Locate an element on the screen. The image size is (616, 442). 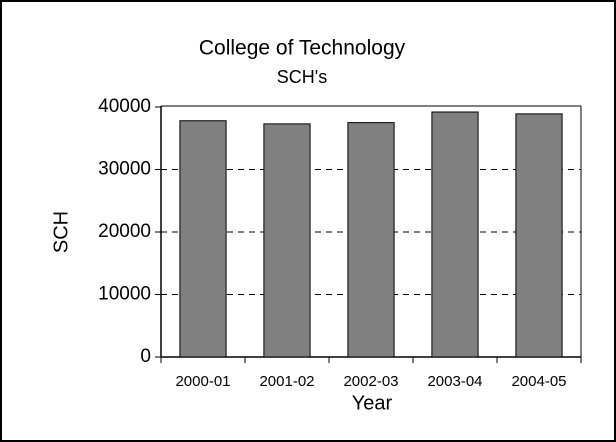
chart-subtitle: SCH's is located at coordinates (302, 77).